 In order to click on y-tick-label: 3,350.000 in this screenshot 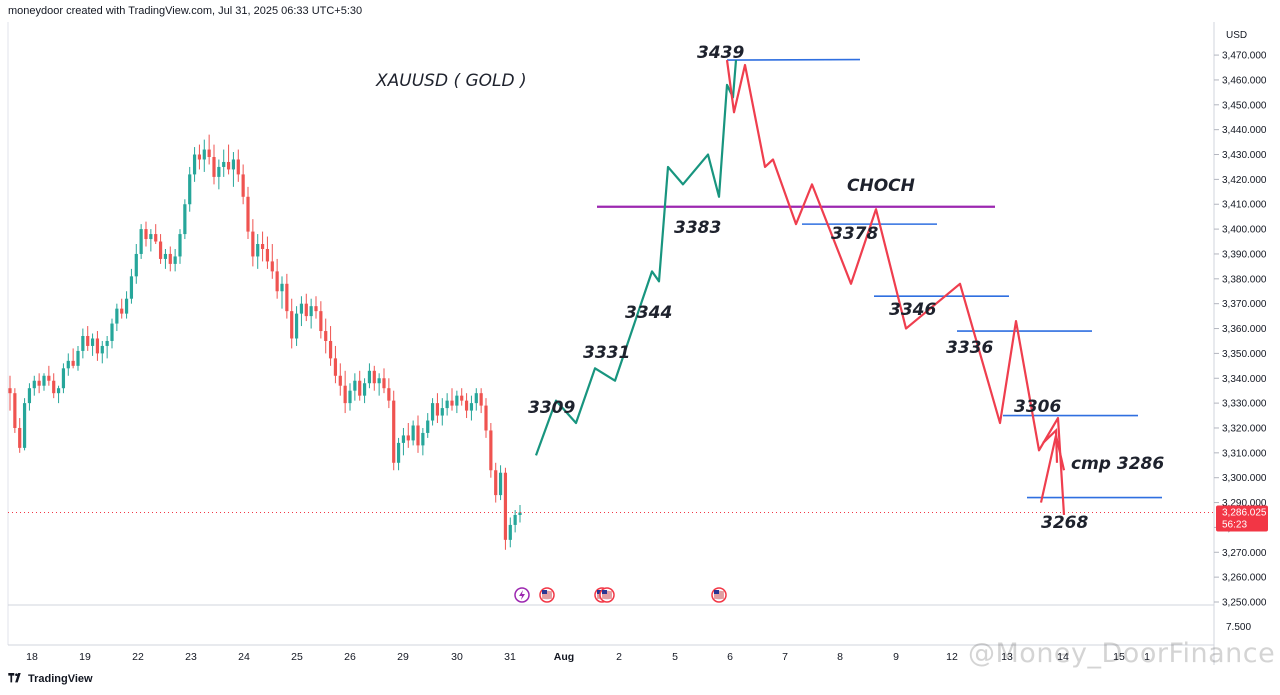, I will do `click(1244, 354)`.